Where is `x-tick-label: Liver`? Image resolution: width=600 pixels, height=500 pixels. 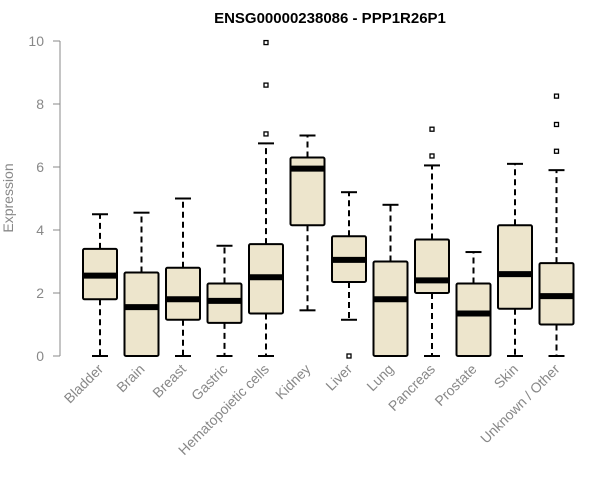 x-tick-label: Liver is located at coordinates (338, 377).